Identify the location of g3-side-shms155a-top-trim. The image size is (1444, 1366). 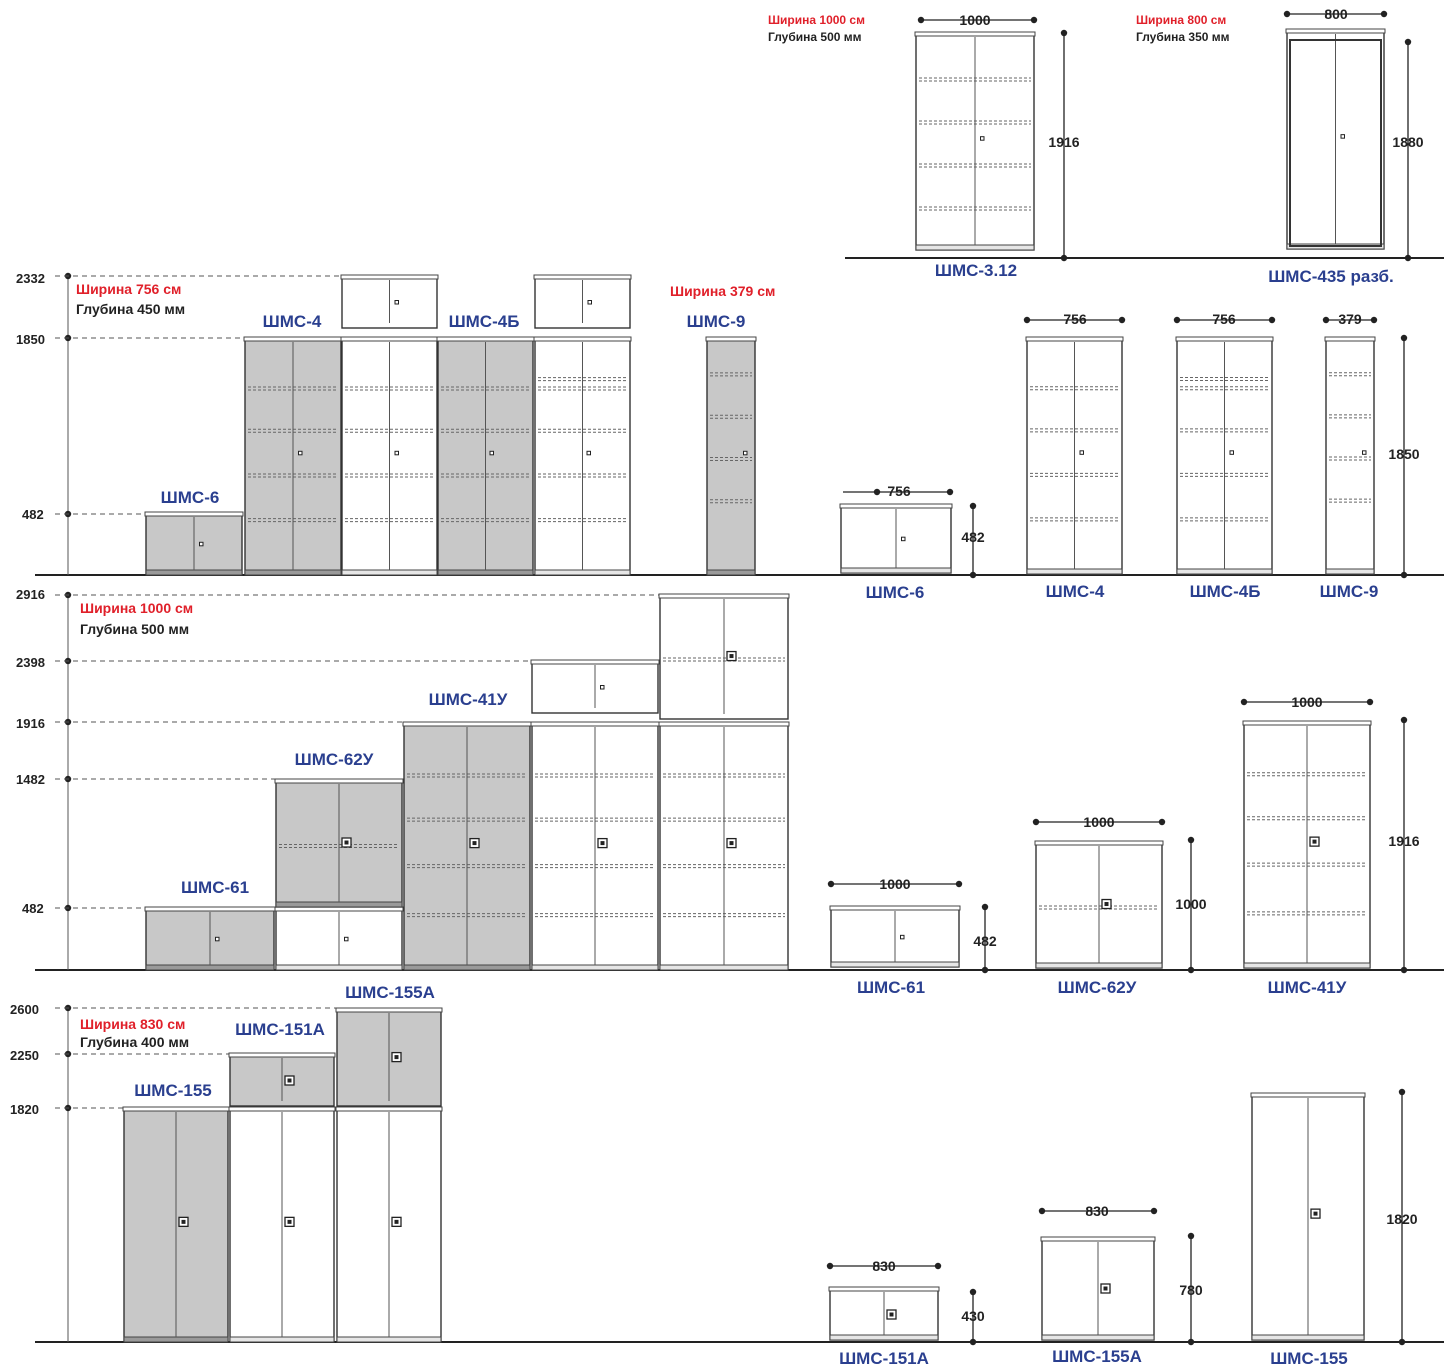
(1098, 1239).